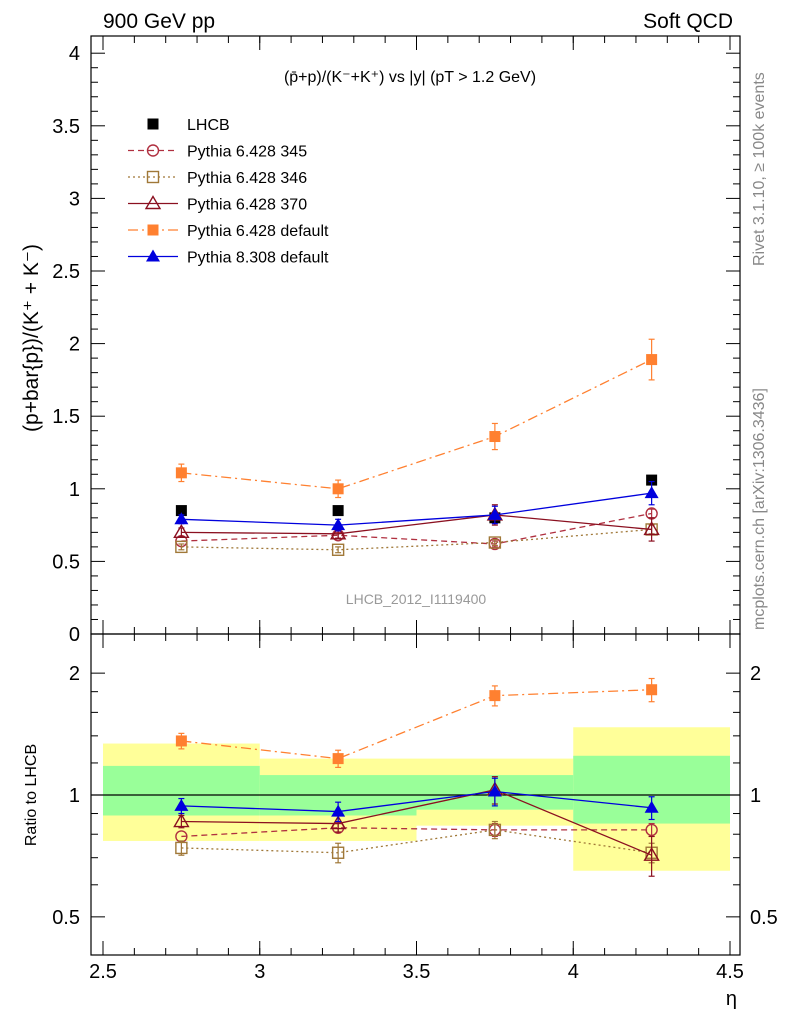  What do you see at coordinates (74, 674) in the screenshot?
I see `ratio-y-tick-label: 2` at bounding box center [74, 674].